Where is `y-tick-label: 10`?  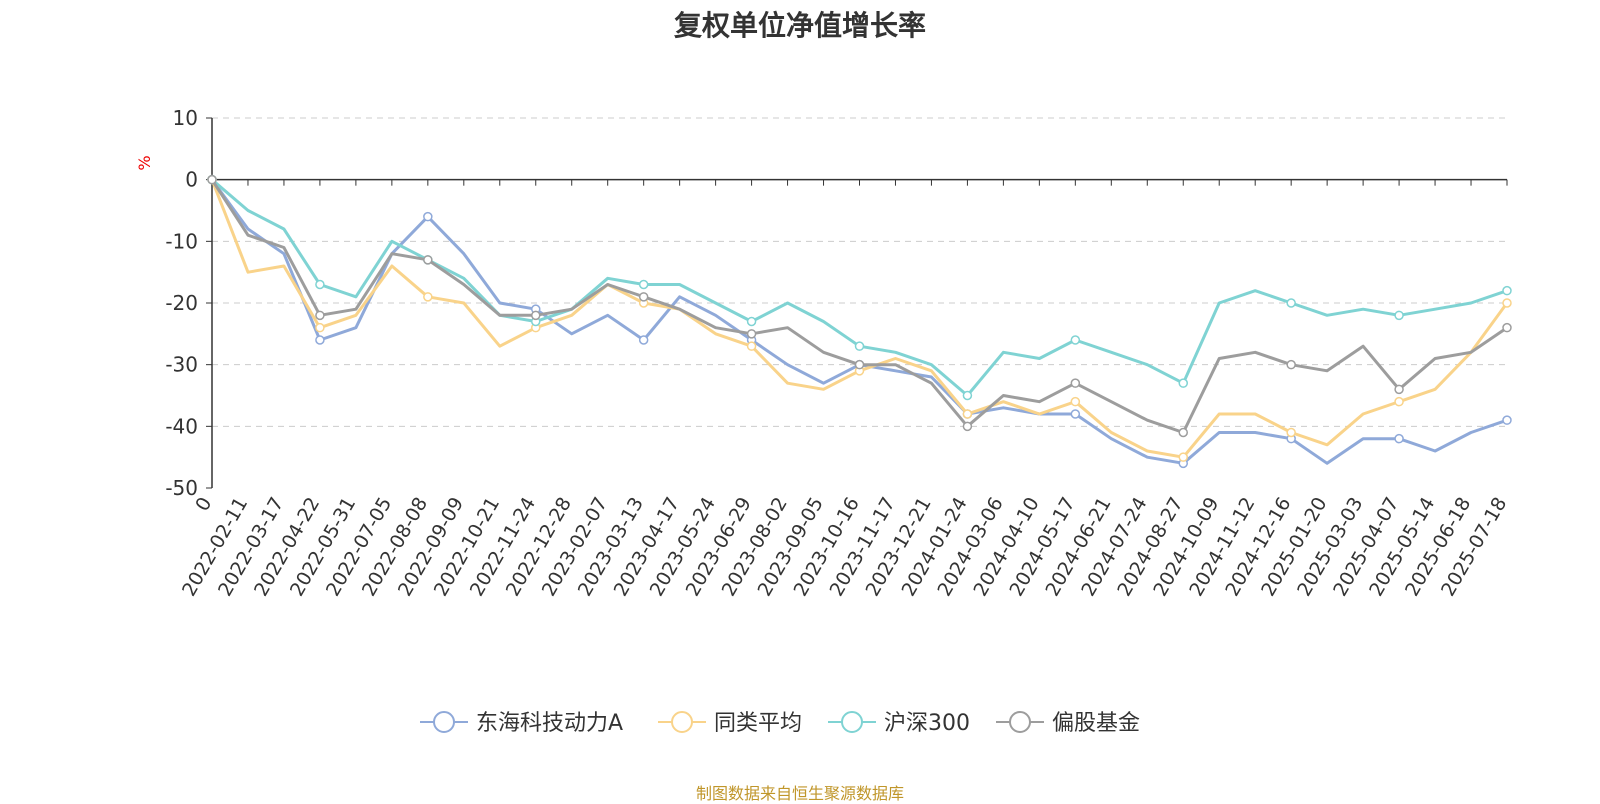
y-tick-label: 10 is located at coordinates (185, 118).